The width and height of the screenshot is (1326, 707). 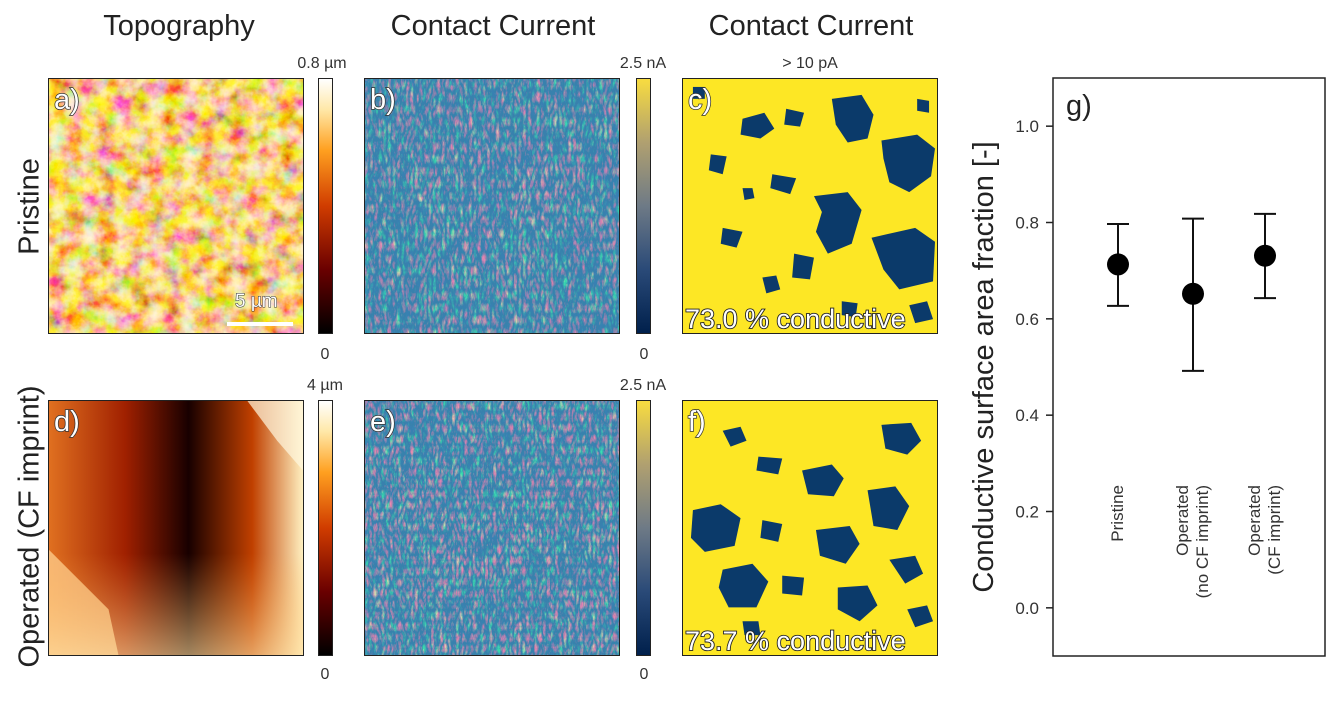 I want to click on row-title-operated: Operated (CF imprint), so click(x=29, y=526).